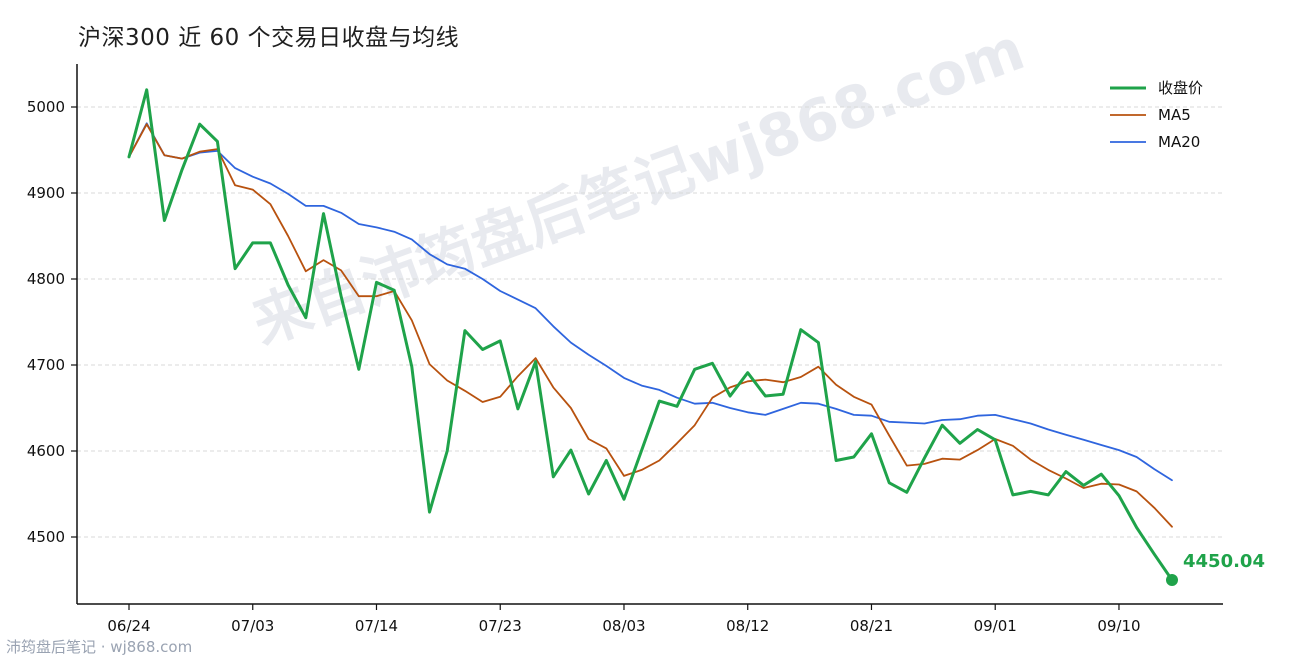  I want to click on legend-label: MA20, so click(1179, 142).